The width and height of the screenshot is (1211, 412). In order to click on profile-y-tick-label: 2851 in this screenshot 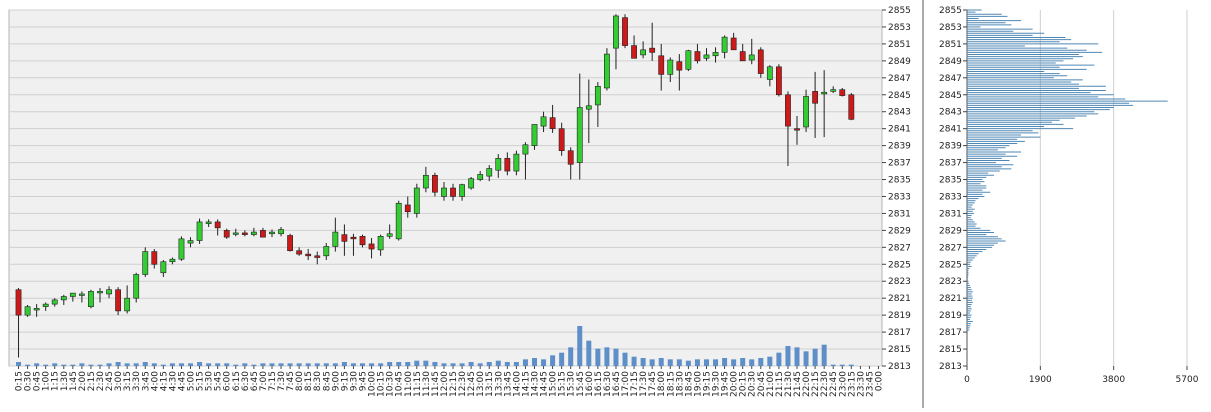, I will do `click(950, 45)`.